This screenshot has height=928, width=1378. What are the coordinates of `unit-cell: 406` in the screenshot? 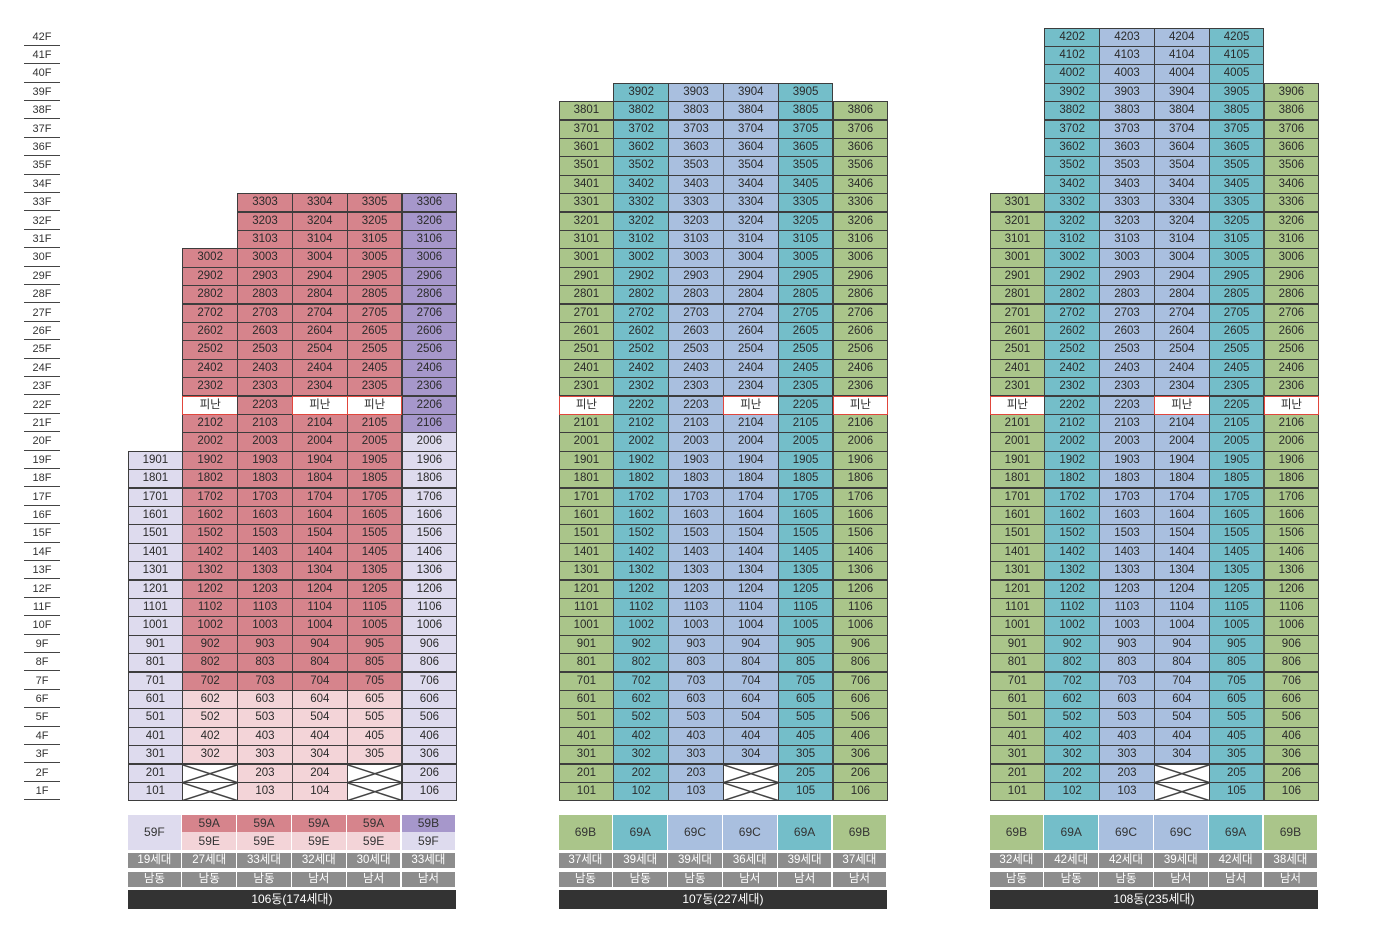 It's located at (429, 736).